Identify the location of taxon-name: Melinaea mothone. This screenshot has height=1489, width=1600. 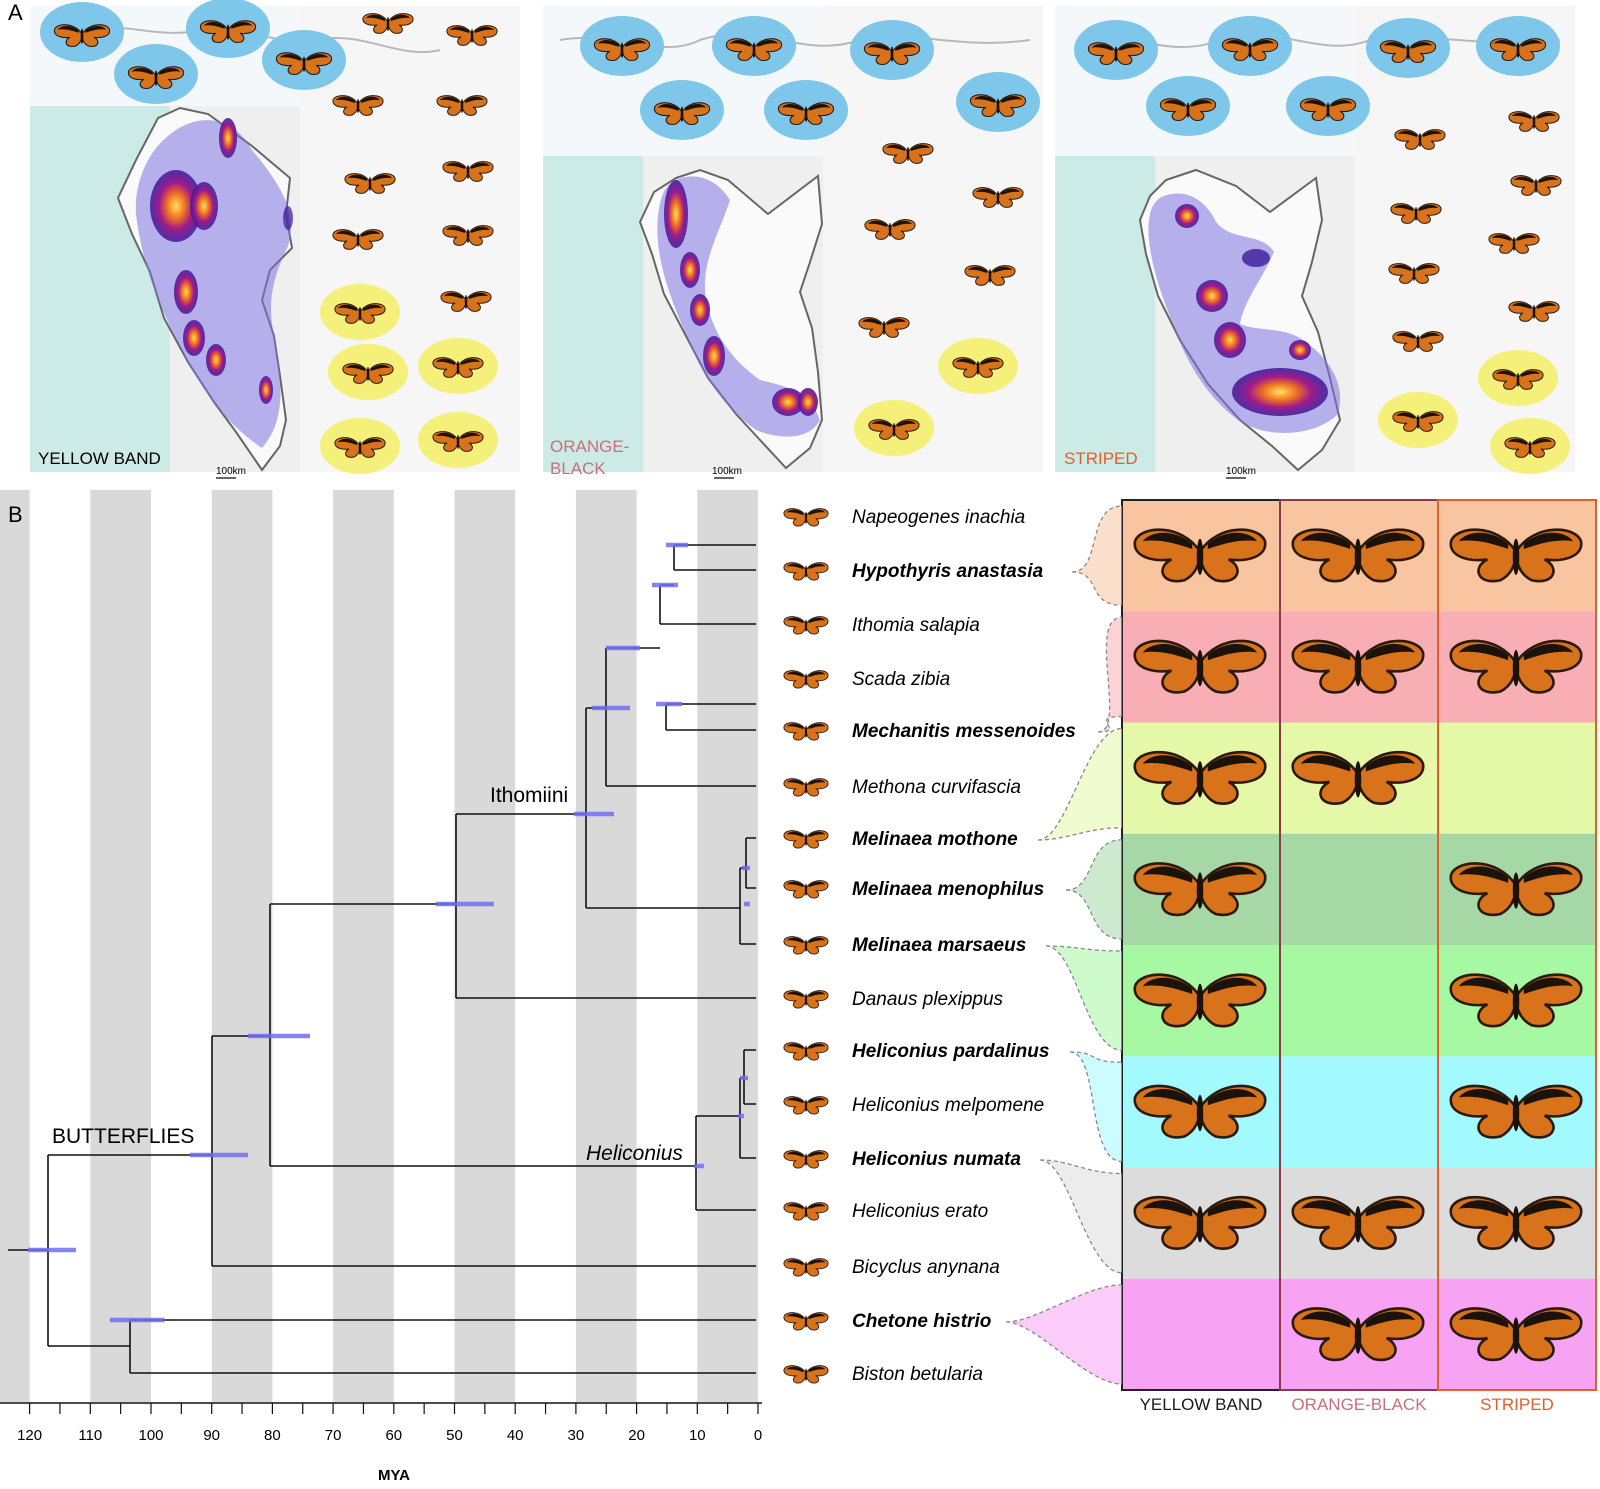
(935, 839).